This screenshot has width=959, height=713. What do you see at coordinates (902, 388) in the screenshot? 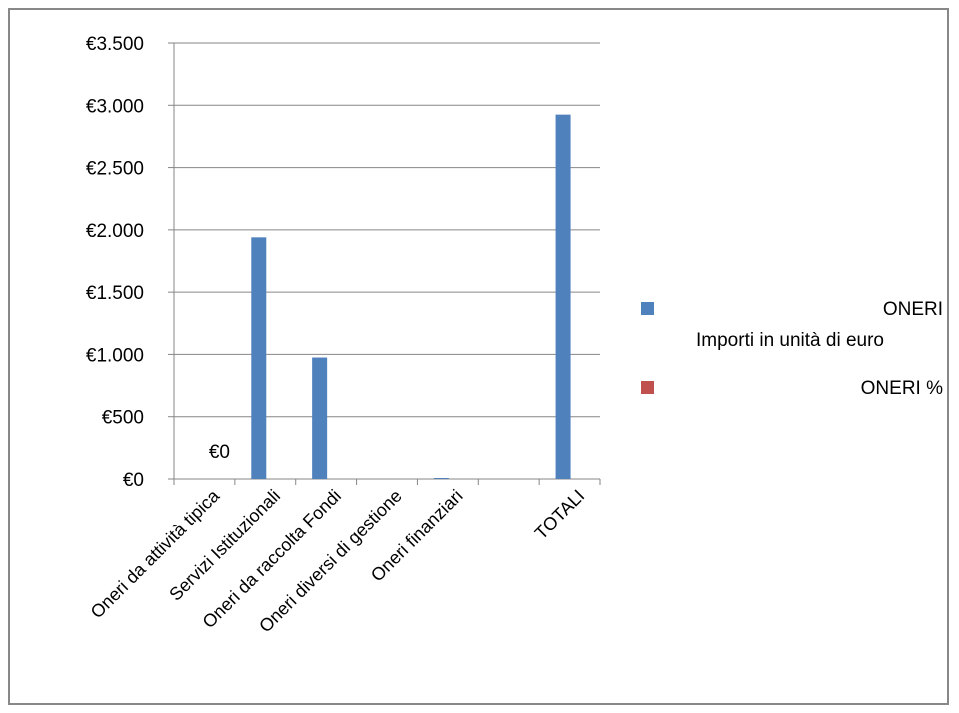
I see `legend-label: ONERI %` at bounding box center [902, 388].